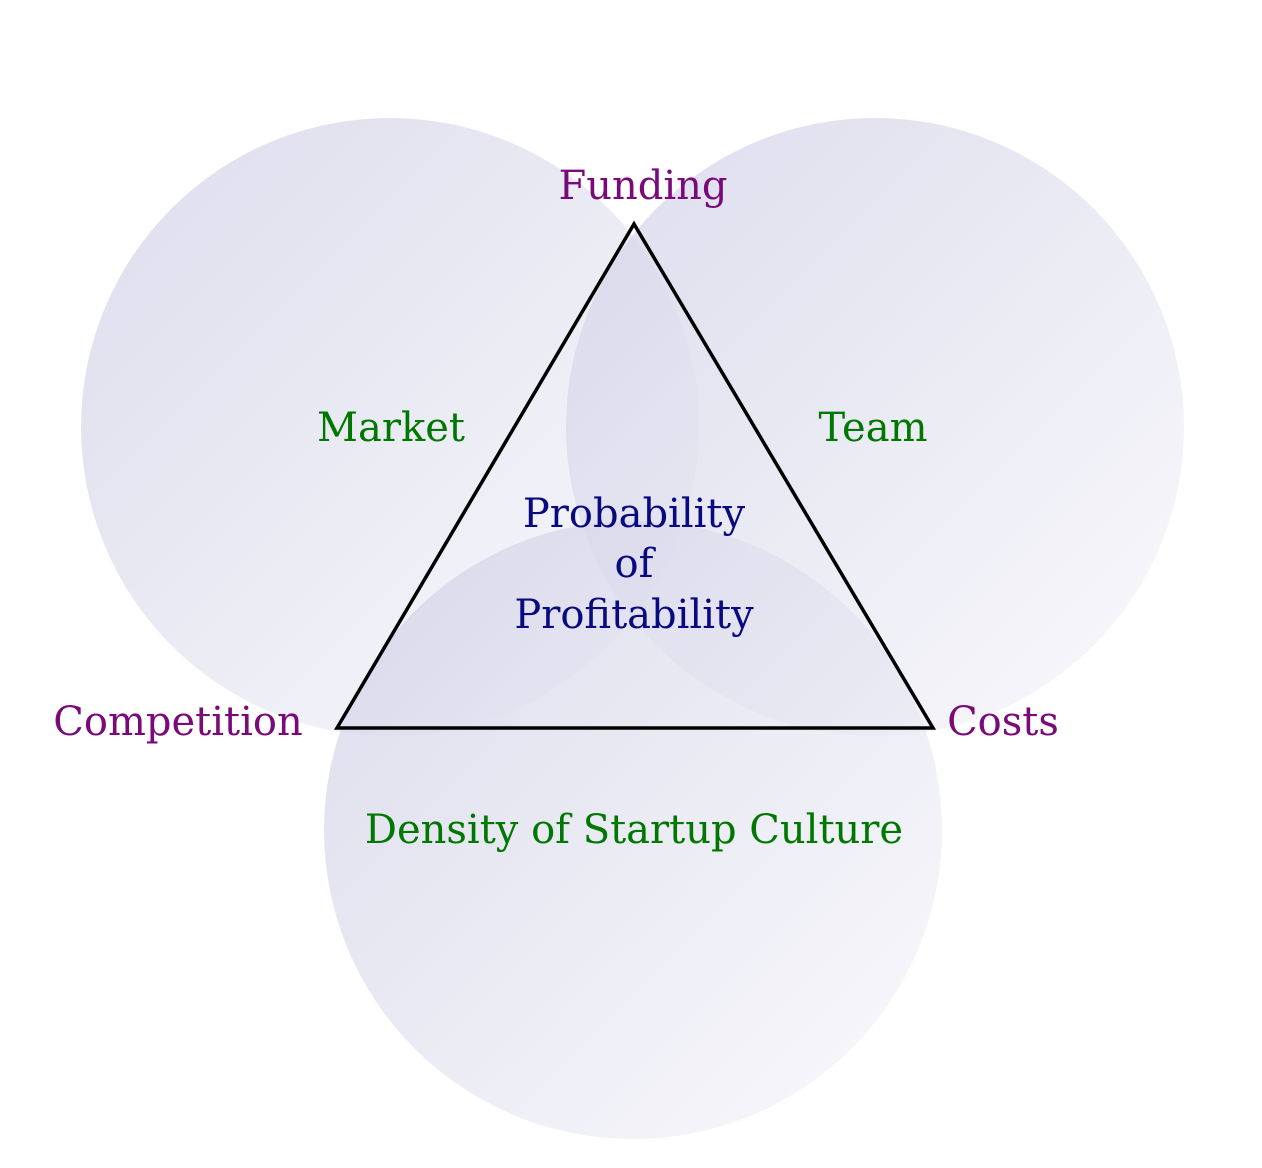 The width and height of the screenshot is (1262, 1168). I want to click on label-center-line3: Profitability, so click(634, 615).